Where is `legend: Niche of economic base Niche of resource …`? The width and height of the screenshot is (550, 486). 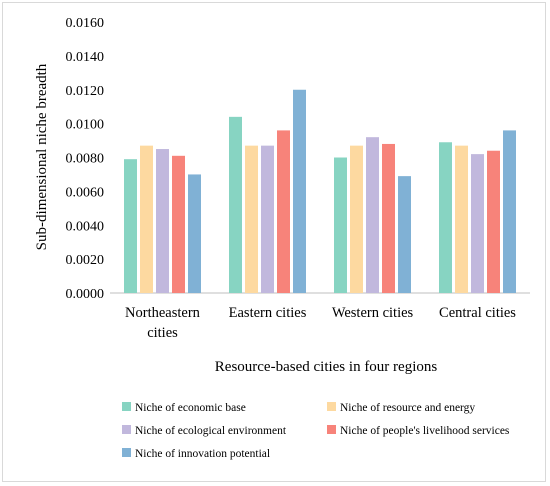
legend: Niche of economic base Niche of resource … is located at coordinates (316, 431).